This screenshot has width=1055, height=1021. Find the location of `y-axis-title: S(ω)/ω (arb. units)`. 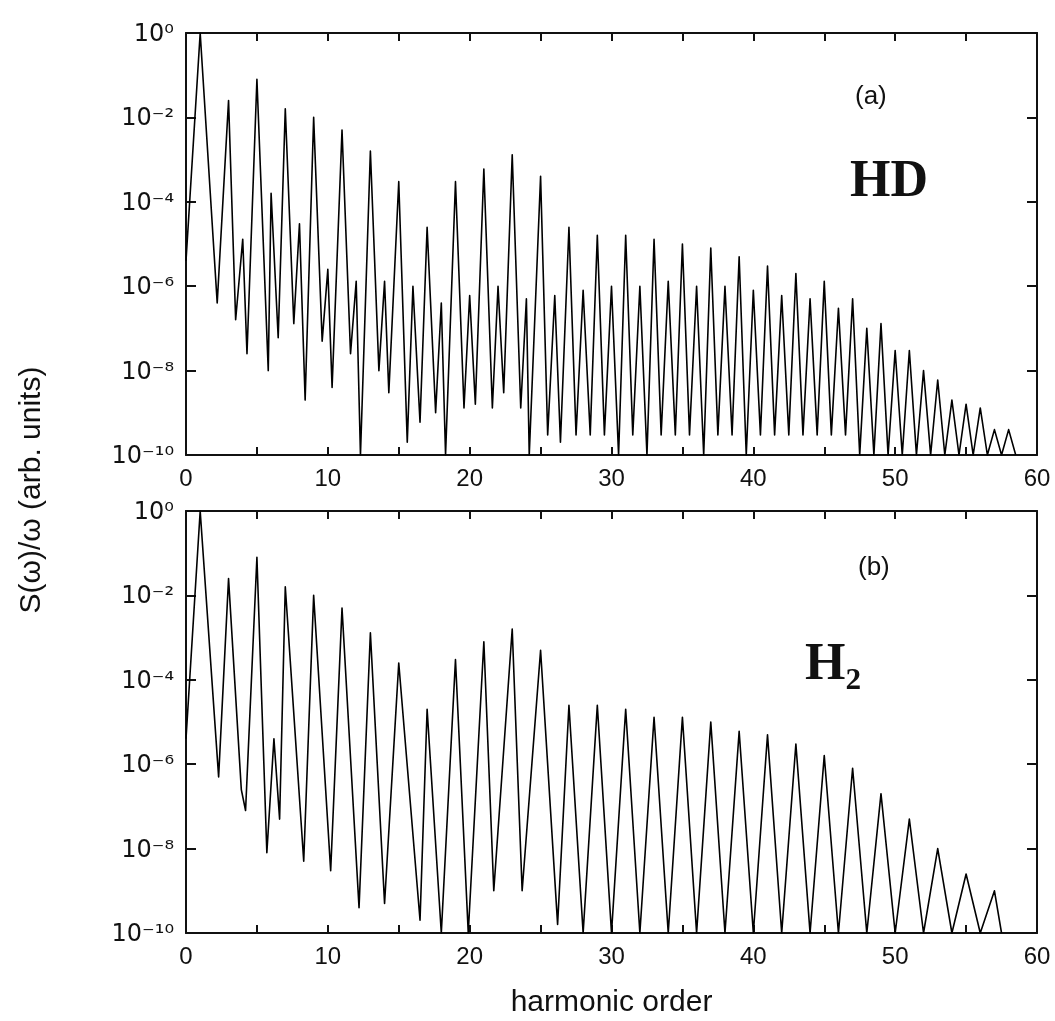

y-axis-title: S(ω)/ω (arb. units) is located at coordinates (30, 490).